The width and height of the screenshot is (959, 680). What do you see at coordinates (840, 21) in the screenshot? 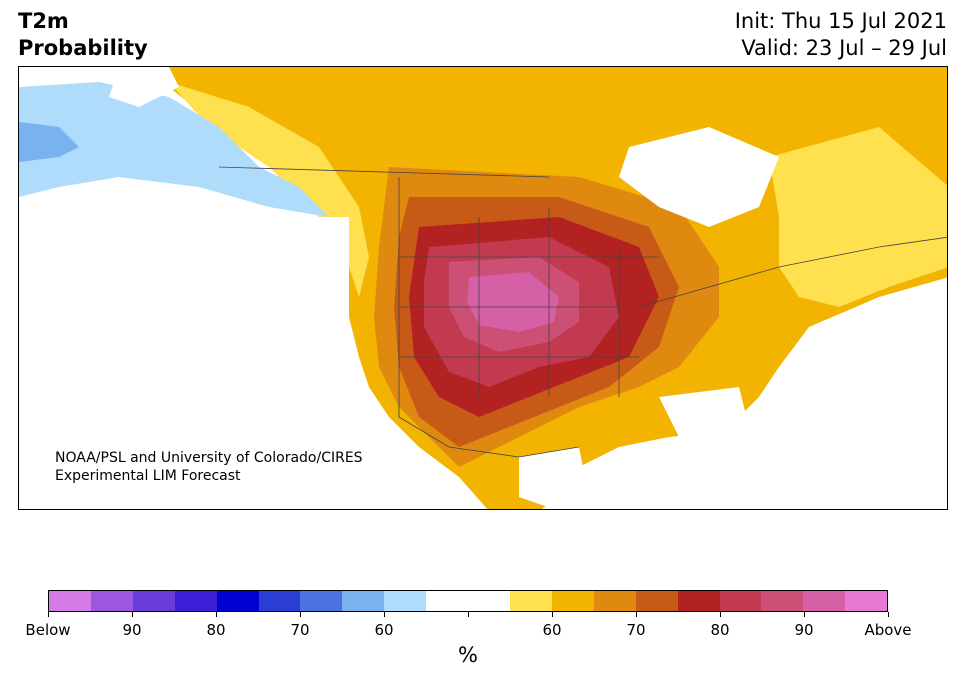
I see `init-date: Init: Thu 15 Jul 2021` at bounding box center [840, 21].